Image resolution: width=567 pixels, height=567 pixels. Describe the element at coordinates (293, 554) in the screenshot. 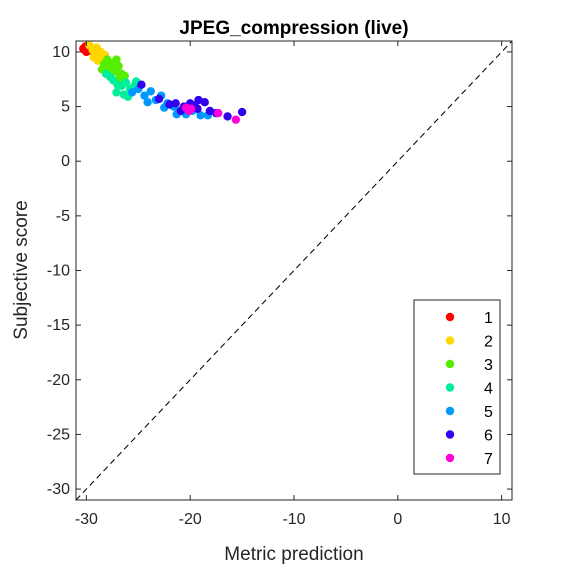

I see `x-axis-label: Metric prediction` at that location.